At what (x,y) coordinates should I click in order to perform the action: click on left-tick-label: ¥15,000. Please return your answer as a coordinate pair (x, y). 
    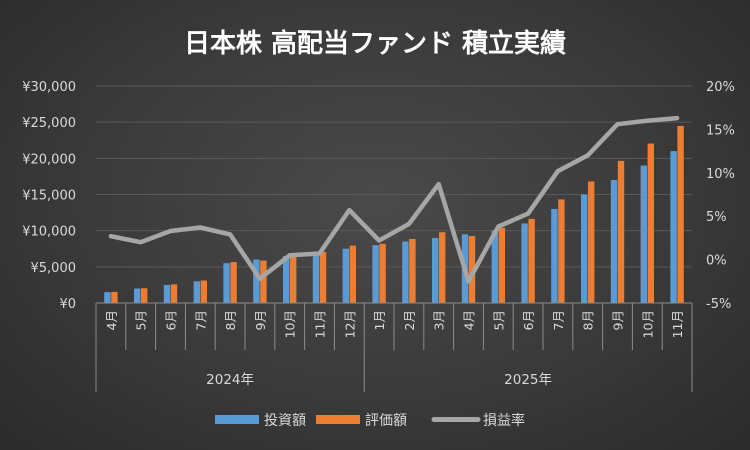
    Looking at the image, I should click on (49, 196).